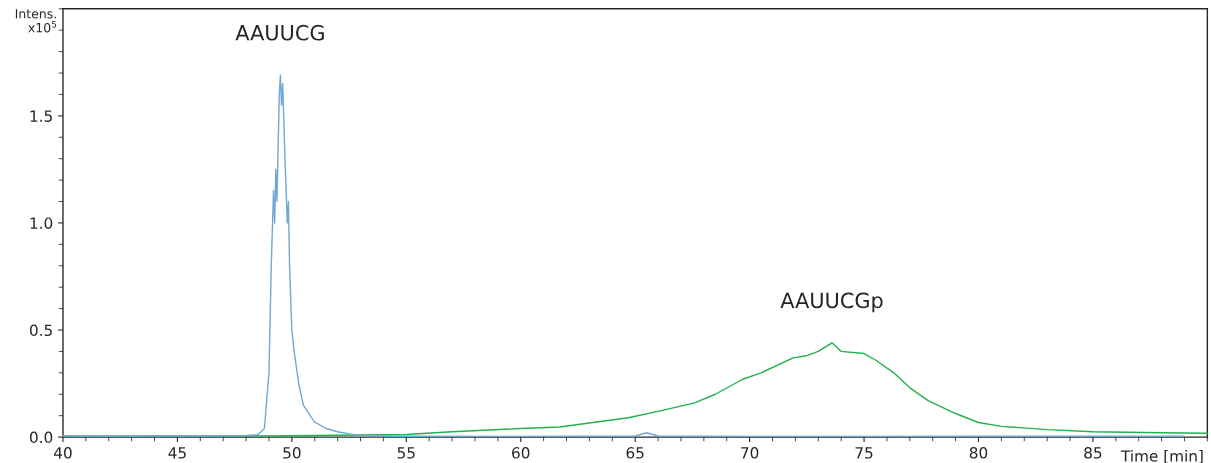  I want to click on x-tick-label: 40, so click(63, 453).